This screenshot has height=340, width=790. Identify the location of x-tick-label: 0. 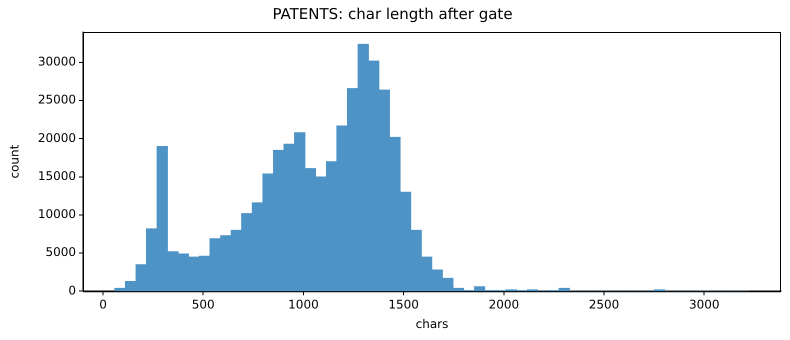
(103, 305).